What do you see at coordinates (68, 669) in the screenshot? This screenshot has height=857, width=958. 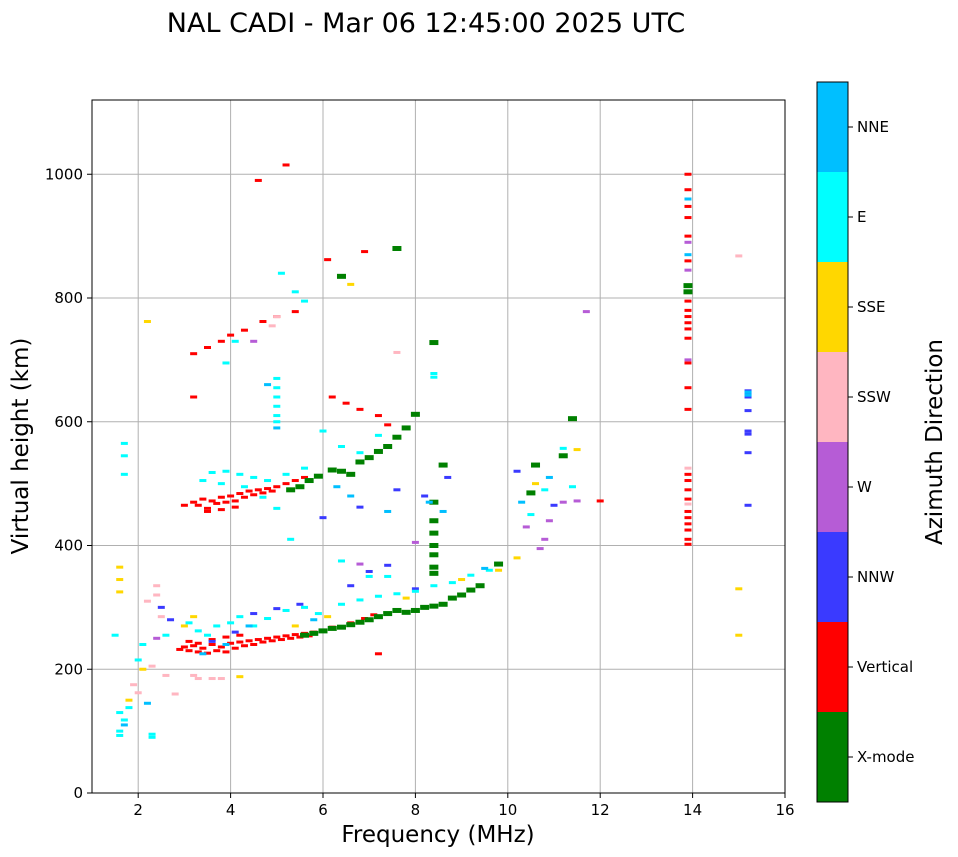 I see `y-tick-label: 200` at bounding box center [68, 669].